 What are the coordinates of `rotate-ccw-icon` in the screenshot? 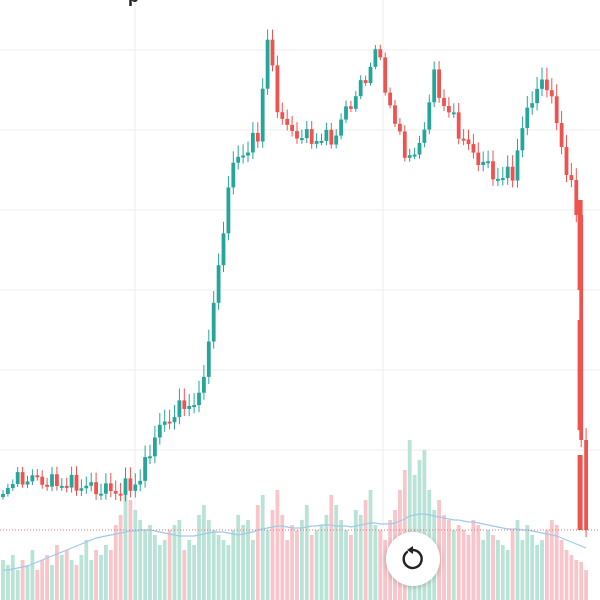 It's located at (413, 559).